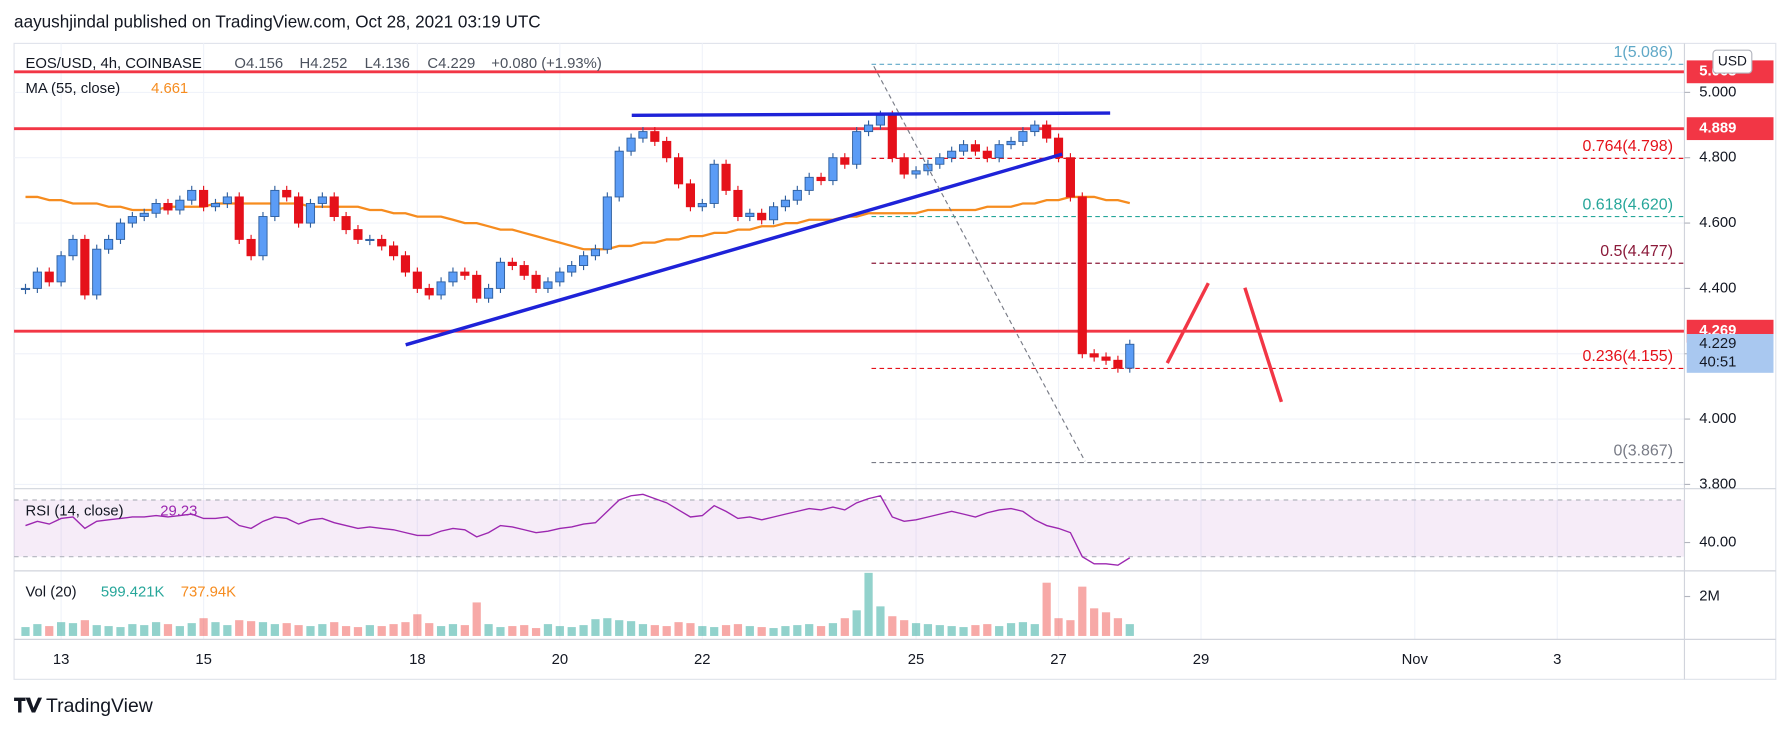  I want to click on ohlc-close: C4.229, so click(451, 64).